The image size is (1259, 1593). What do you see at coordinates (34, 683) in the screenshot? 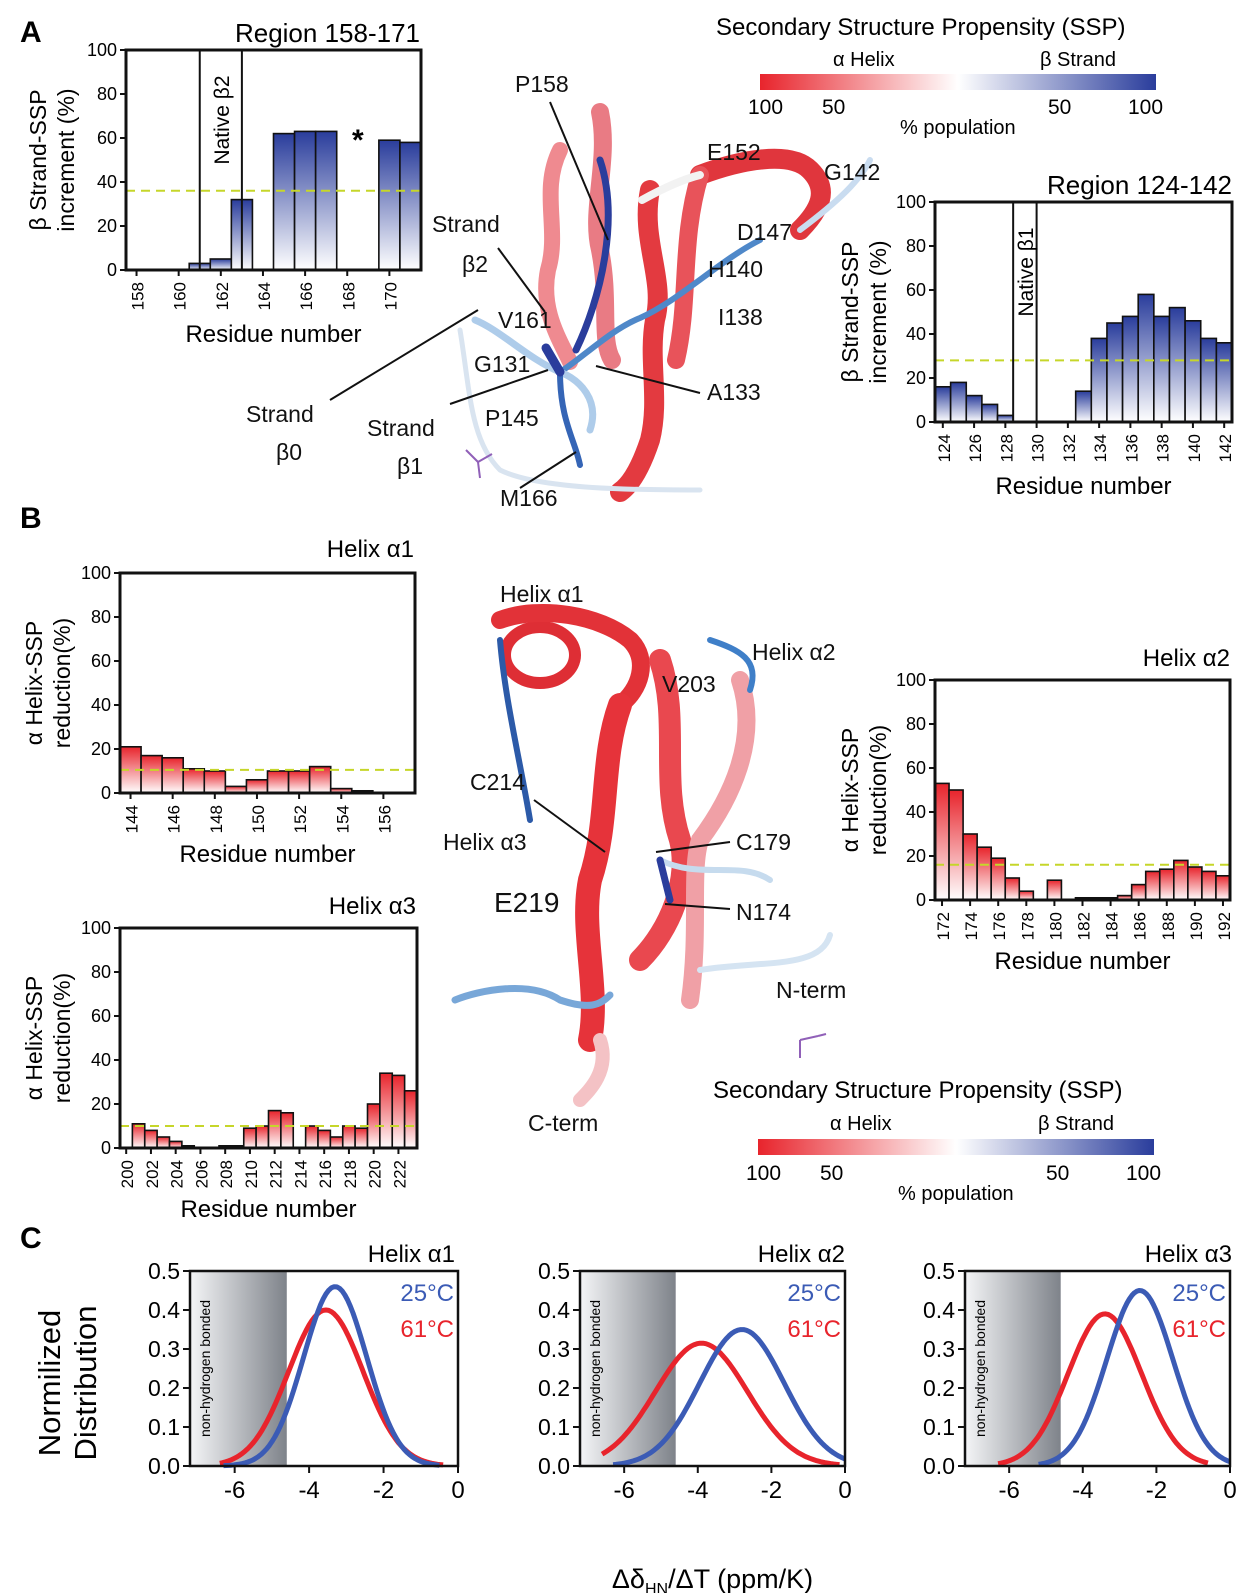
I see `y-axis-label: α Helix-SSP` at bounding box center [34, 683].